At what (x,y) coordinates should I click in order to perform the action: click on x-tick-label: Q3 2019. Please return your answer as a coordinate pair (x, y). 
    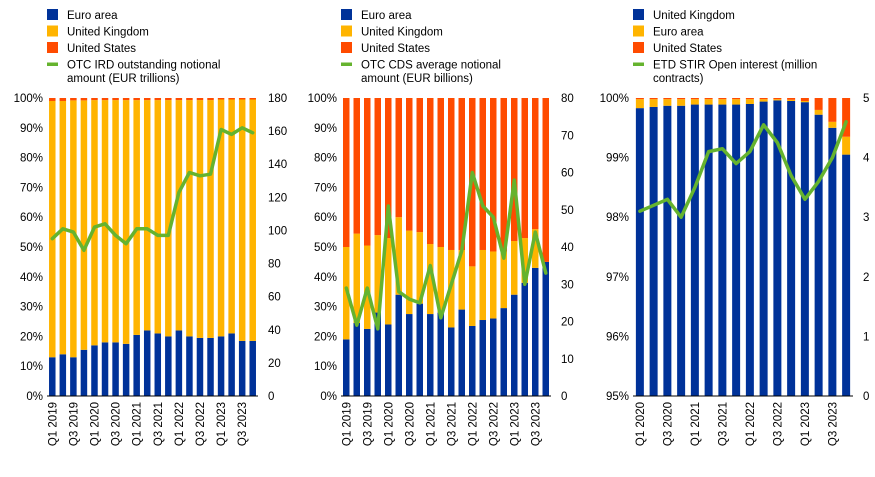
    Looking at the image, I should click on (74, 424).